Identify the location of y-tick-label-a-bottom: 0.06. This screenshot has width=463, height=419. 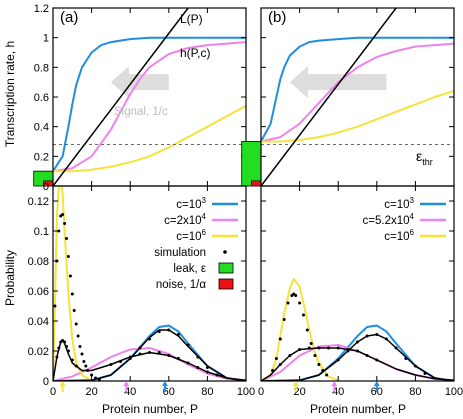
(38, 292).